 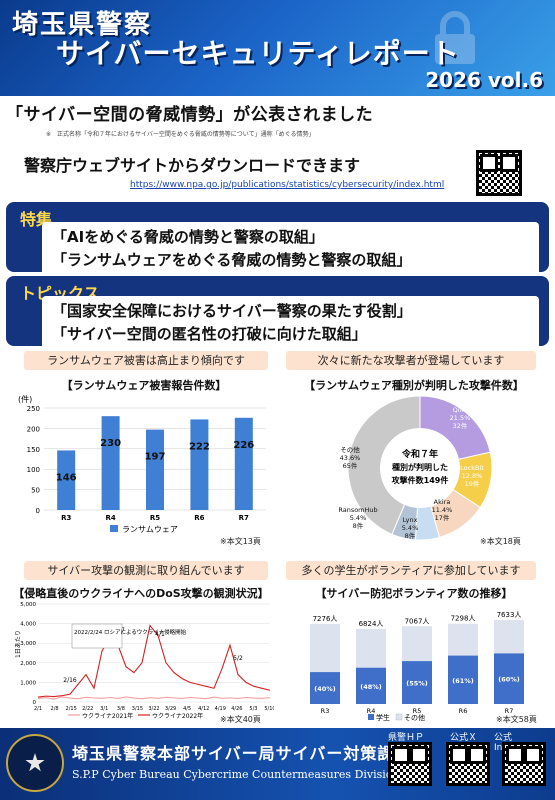 I want to click on ransom-legend-swatch, so click(x=114, y=528).